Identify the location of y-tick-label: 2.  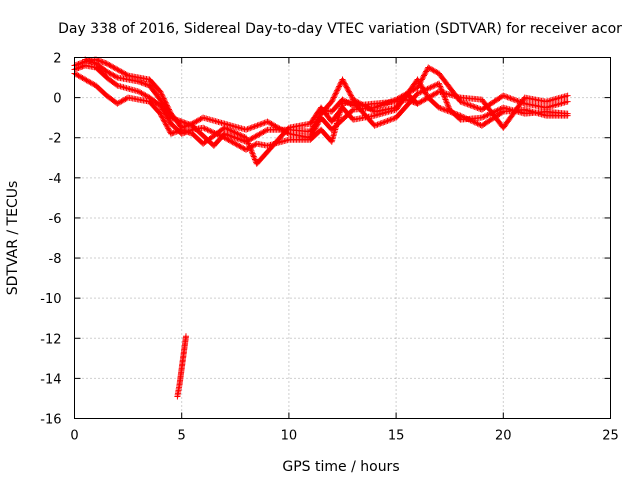
(57, 59).